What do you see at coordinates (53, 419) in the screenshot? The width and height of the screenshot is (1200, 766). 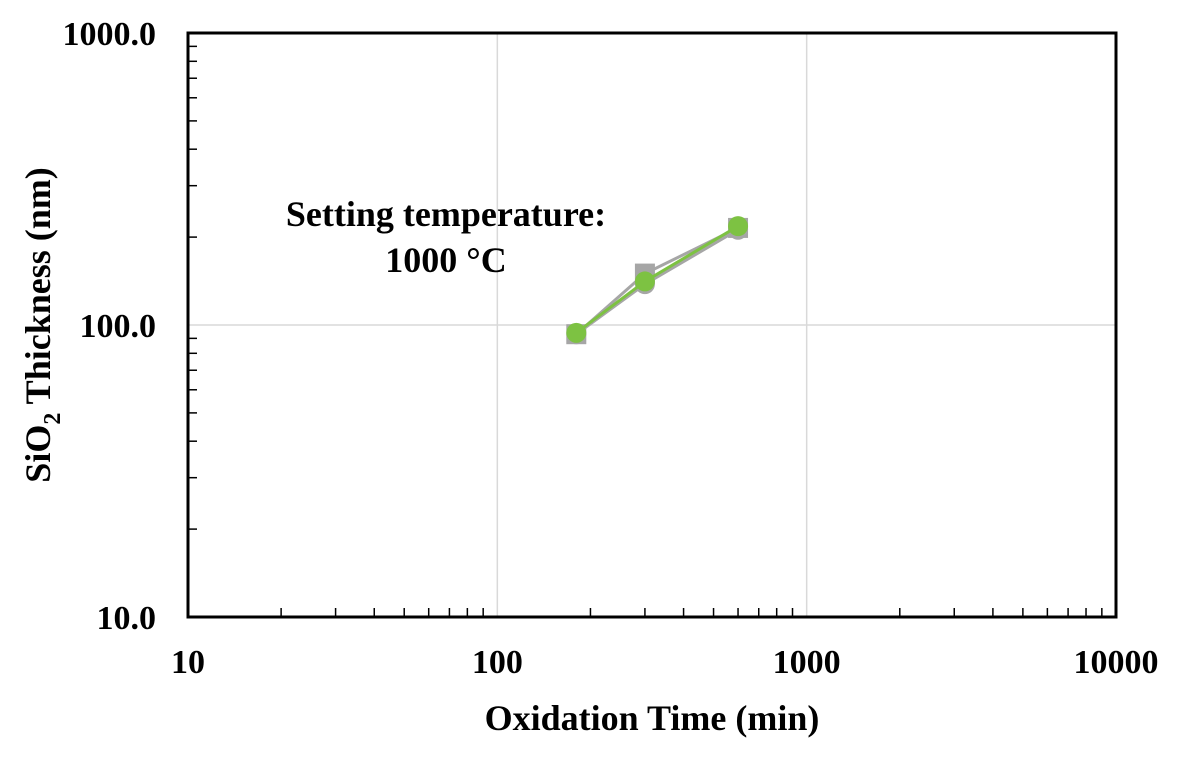 I see `y-axis-title-subscript: 2` at bounding box center [53, 419].